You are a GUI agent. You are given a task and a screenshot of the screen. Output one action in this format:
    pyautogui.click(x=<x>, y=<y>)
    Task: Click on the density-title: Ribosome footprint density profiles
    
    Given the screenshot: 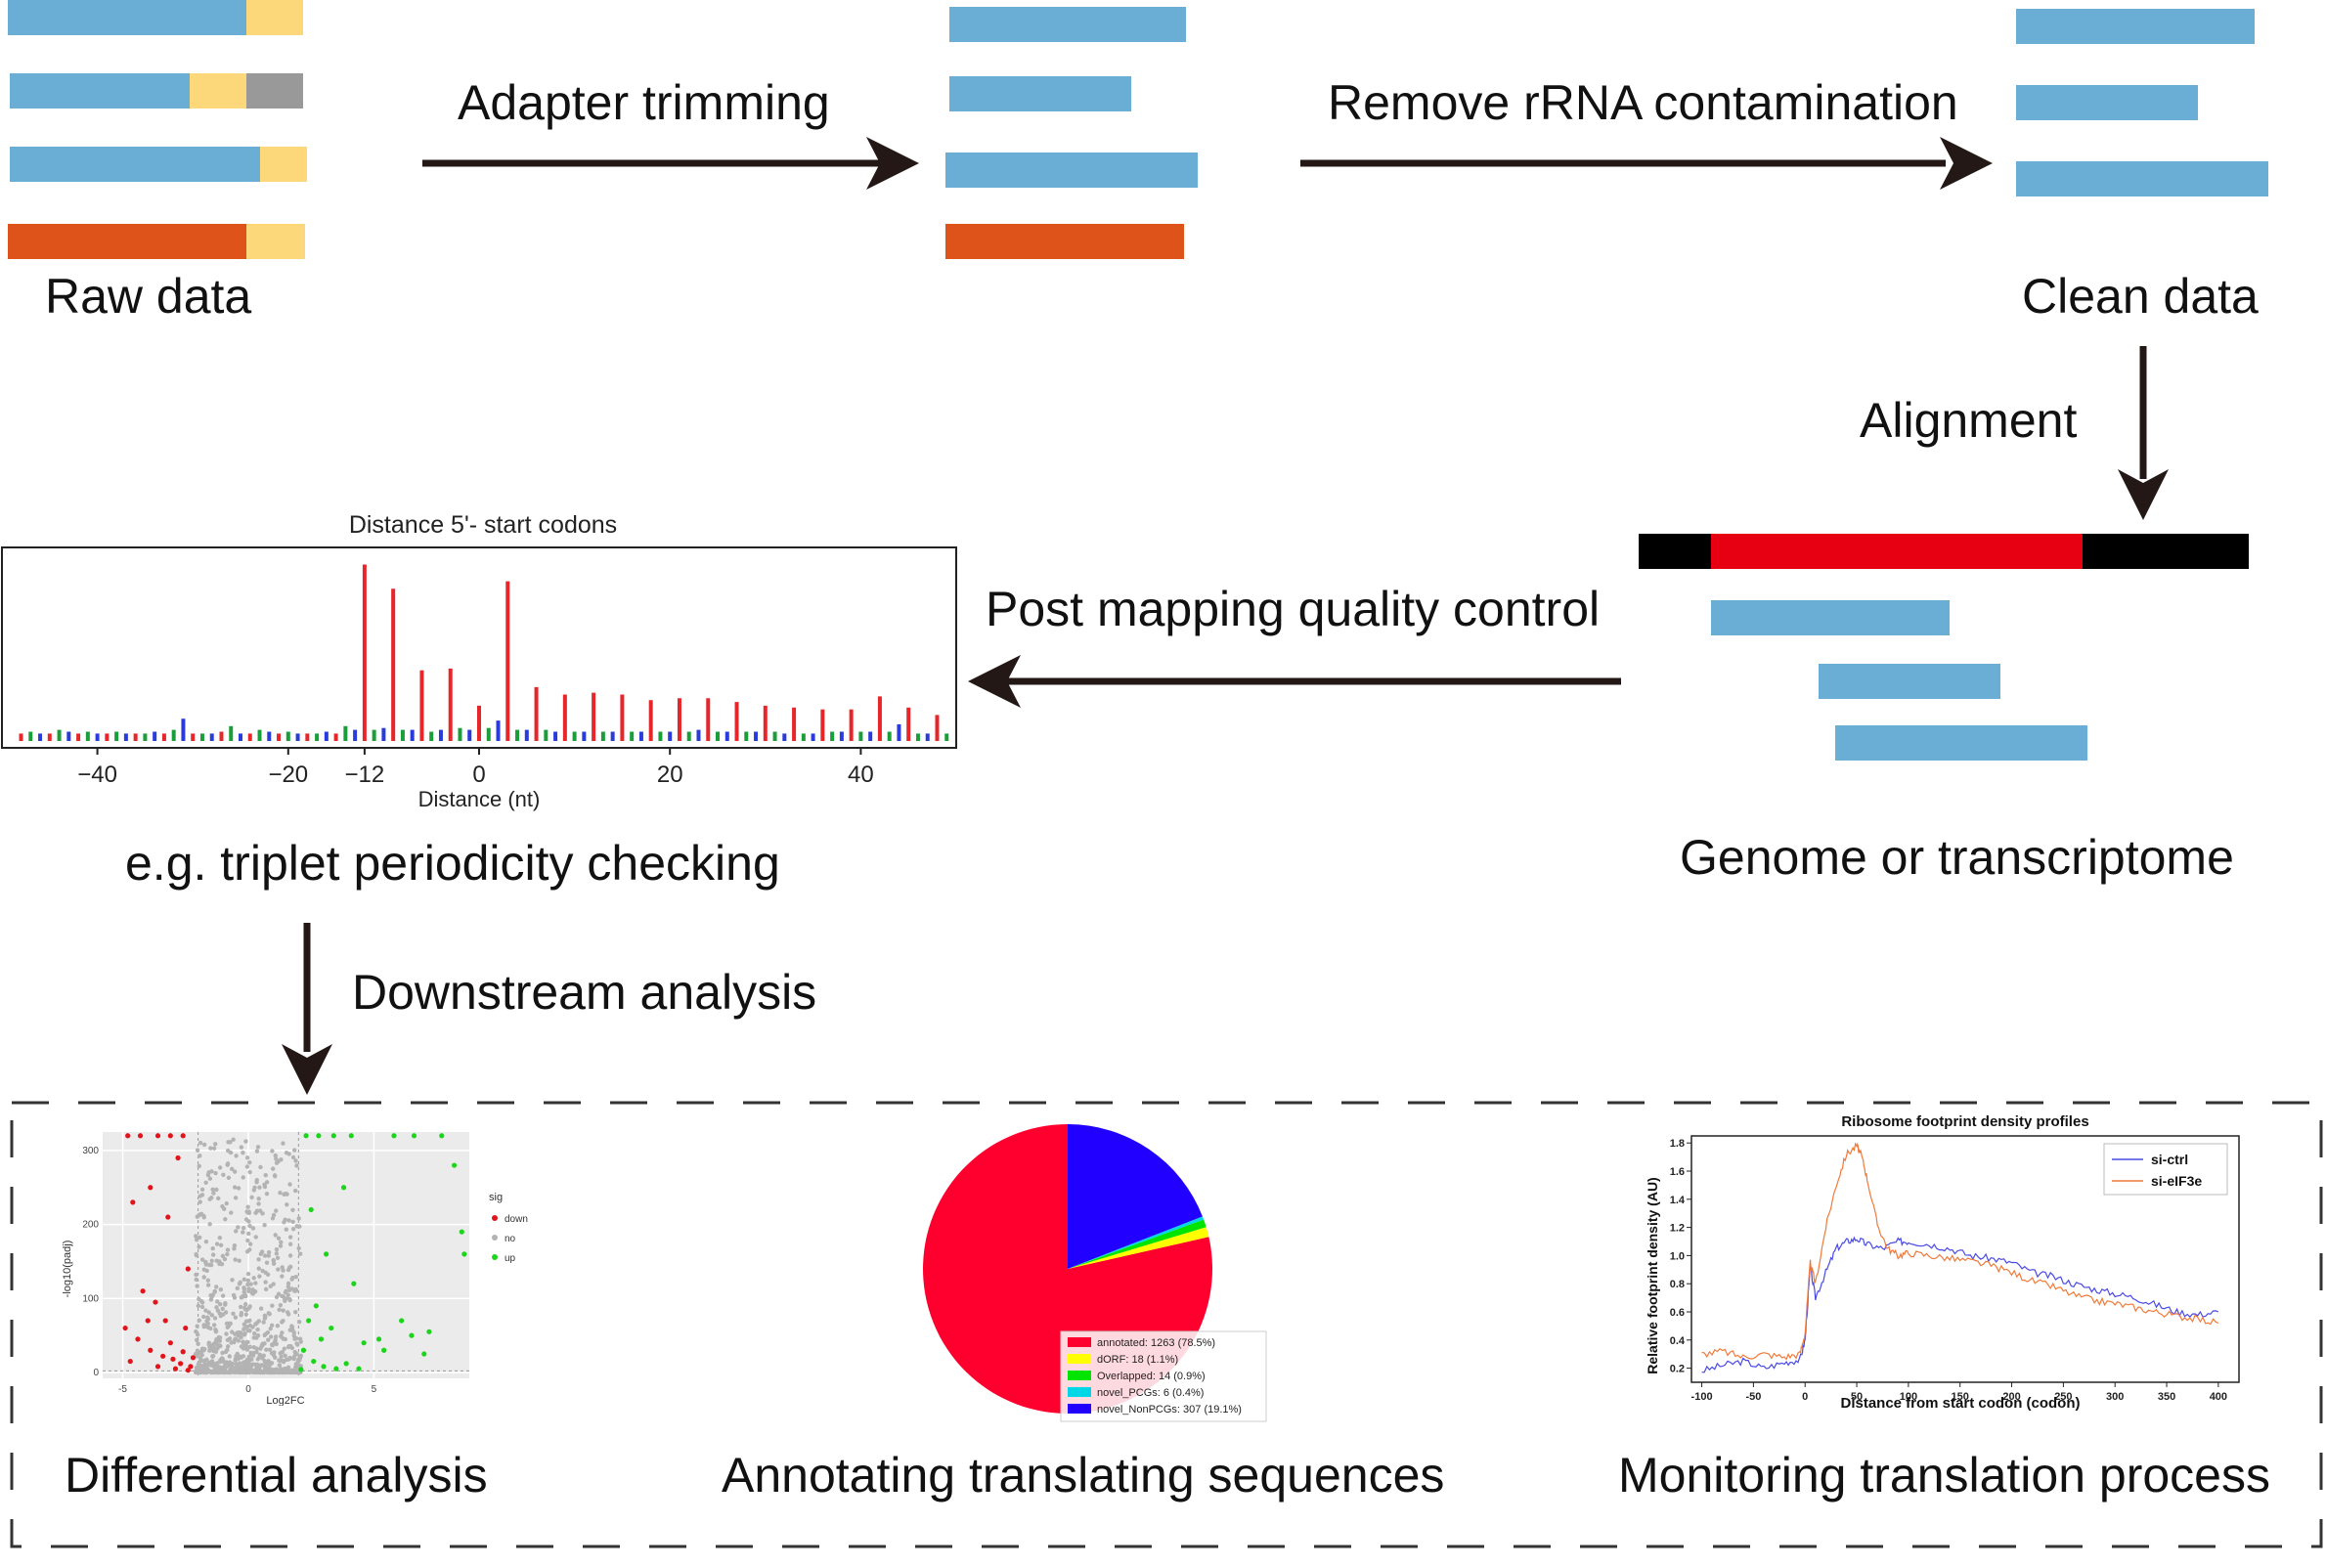 What is the action you would take?
    pyautogui.click(x=1965, y=1122)
    